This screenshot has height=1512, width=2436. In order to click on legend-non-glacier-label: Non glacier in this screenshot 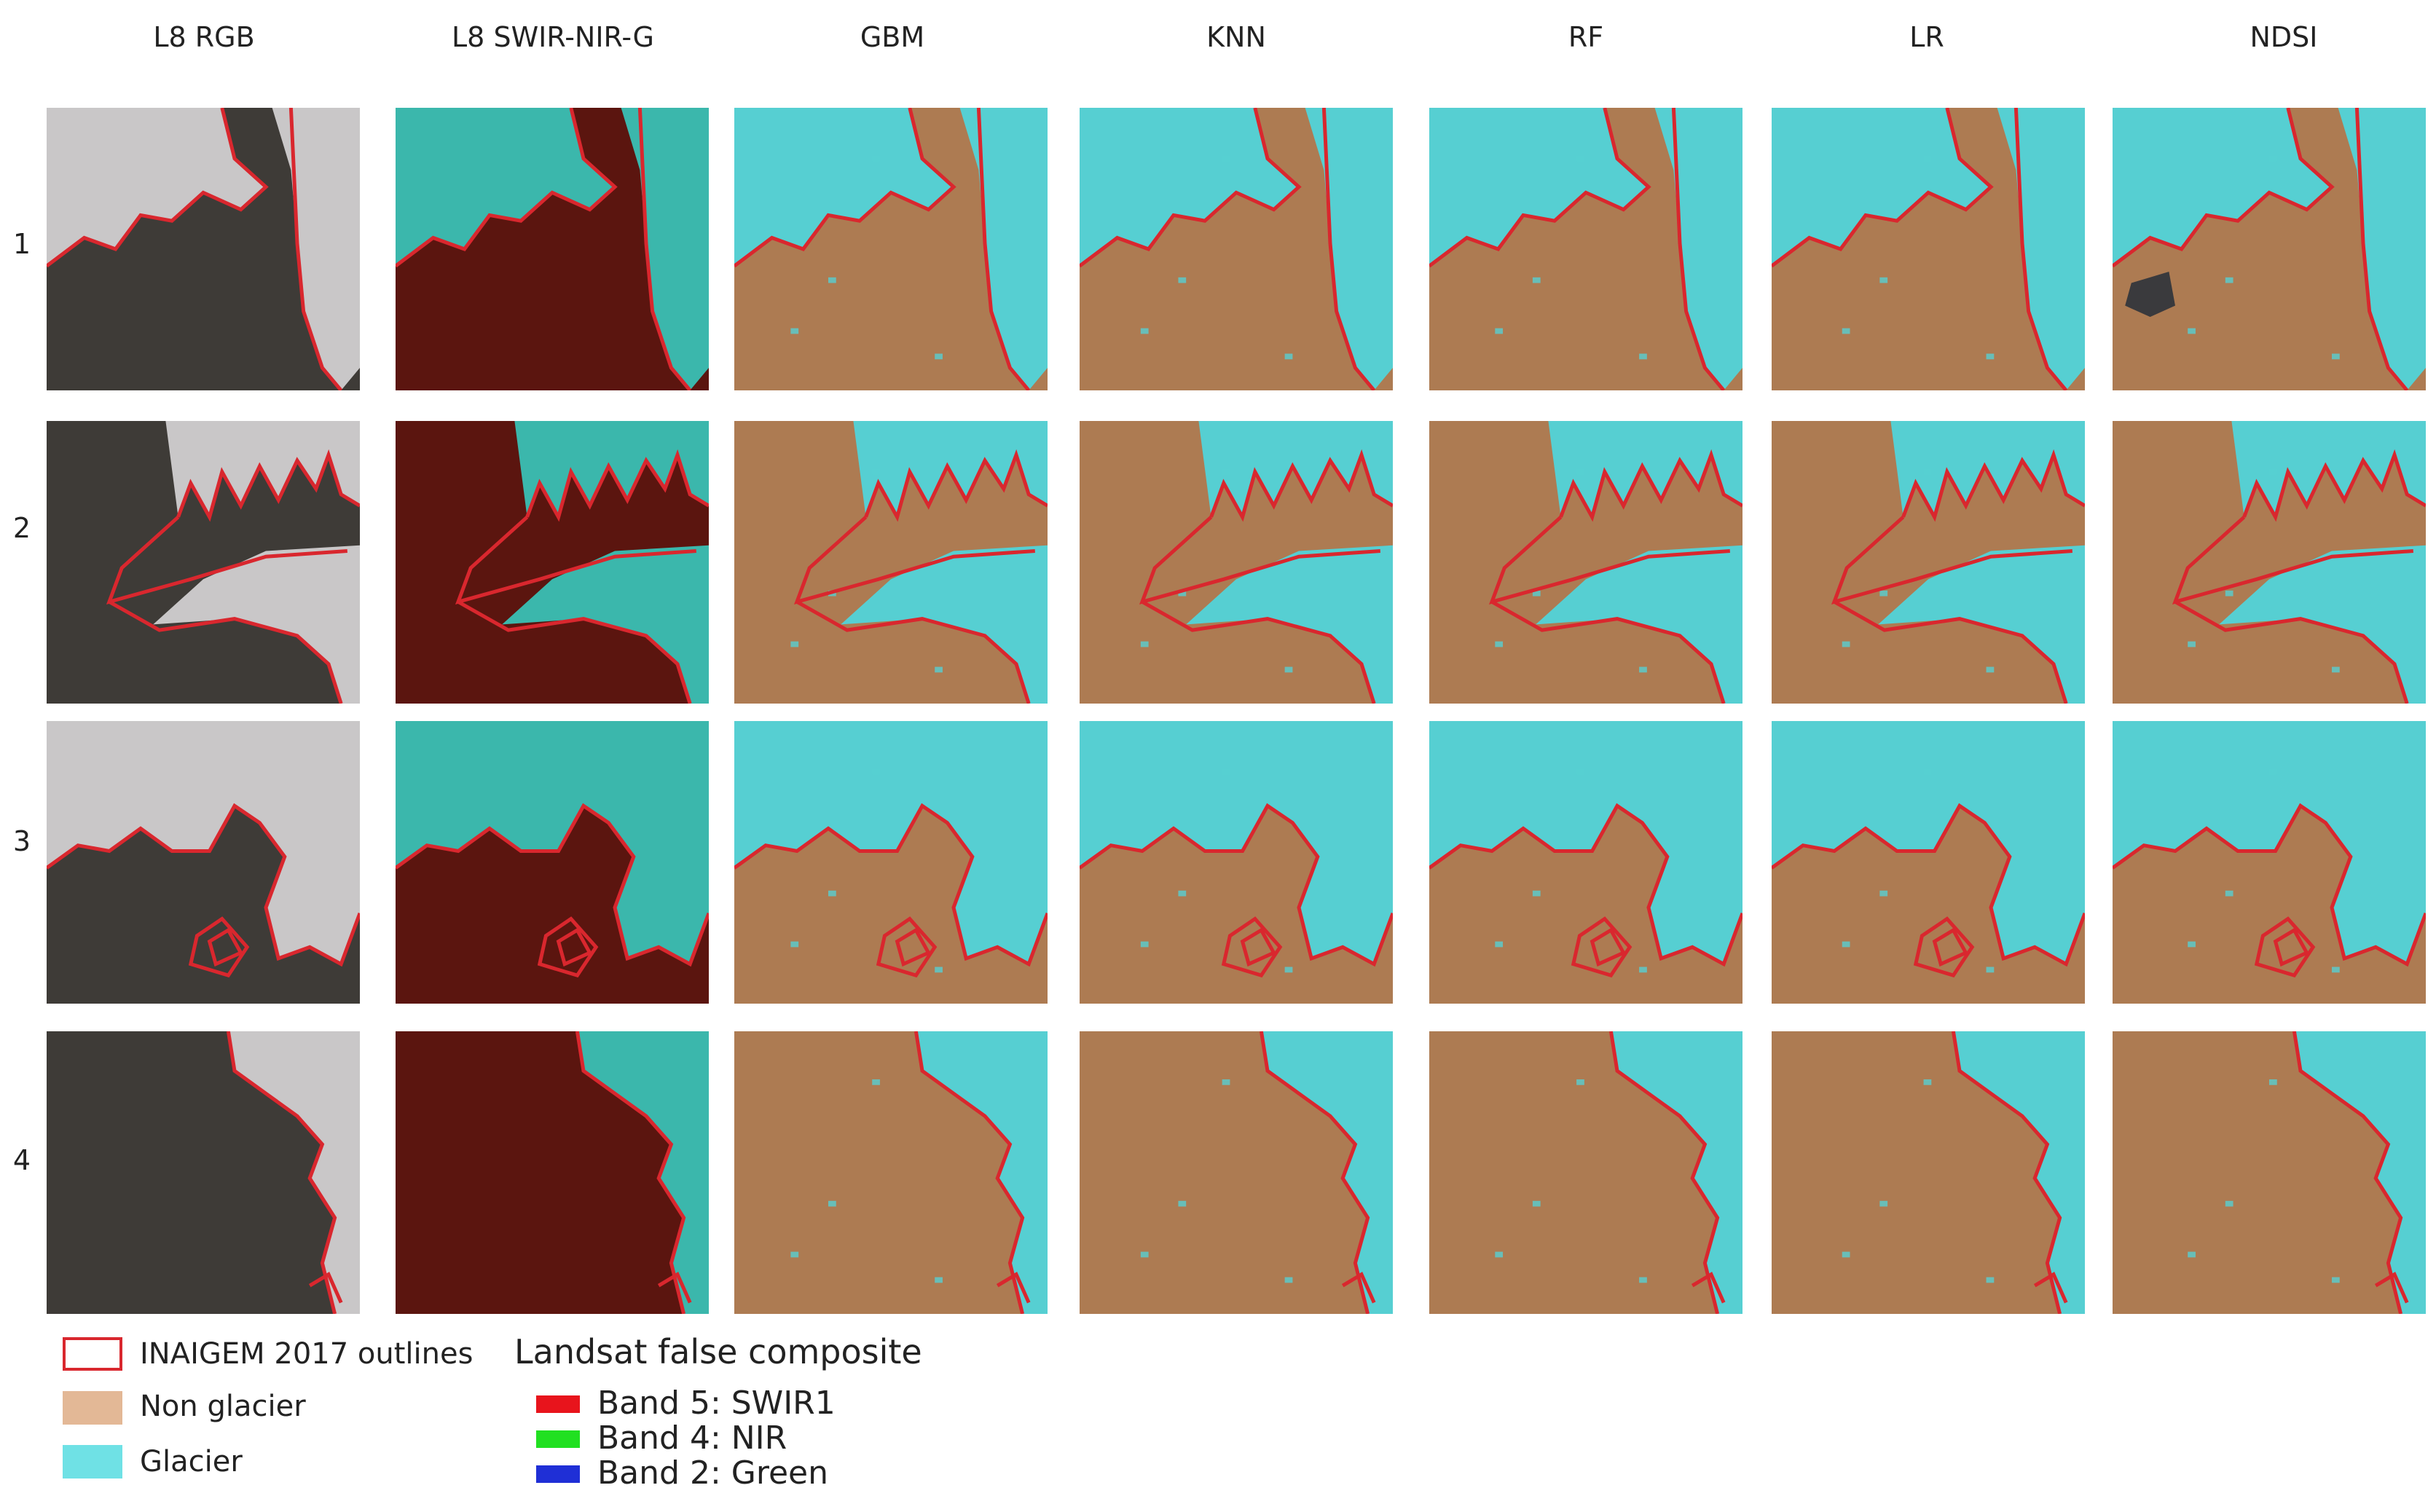, I will do `click(223, 1406)`.